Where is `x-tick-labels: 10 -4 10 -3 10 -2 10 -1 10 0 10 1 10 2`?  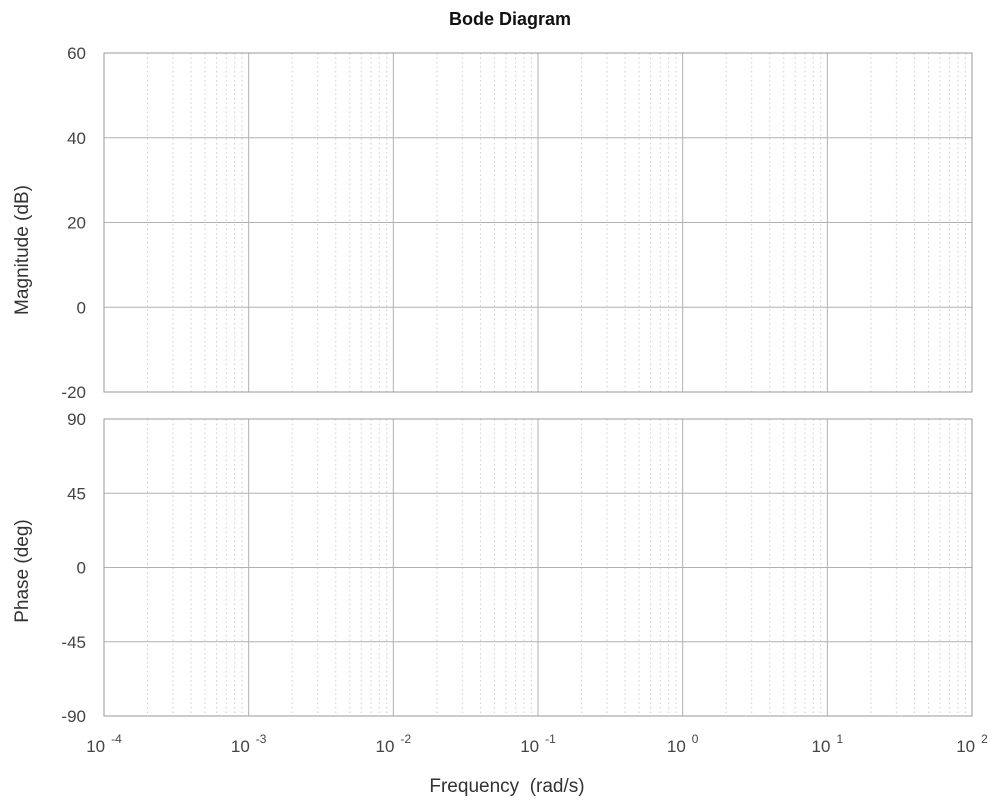 x-tick-labels: 10 -4 10 -3 10 -2 10 -1 10 0 10 1 10 2 is located at coordinates (537, 744).